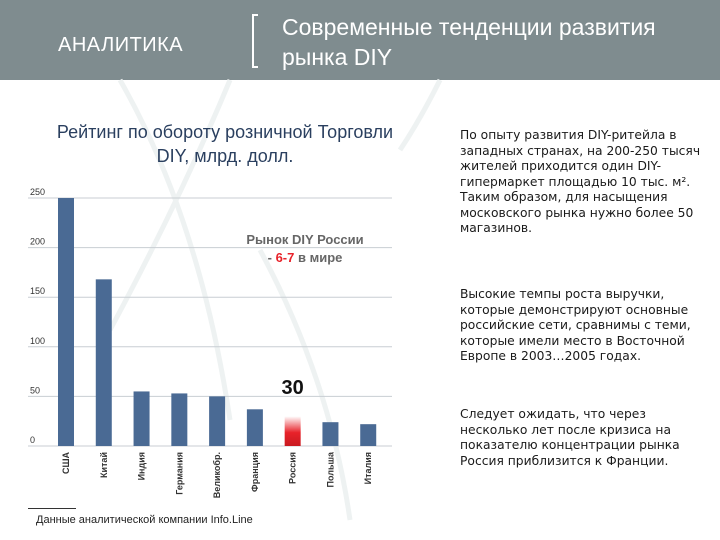 This screenshot has width=720, height=540. What do you see at coordinates (104, 465) in the screenshot?
I see `x-tick-label: Китай` at bounding box center [104, 465].